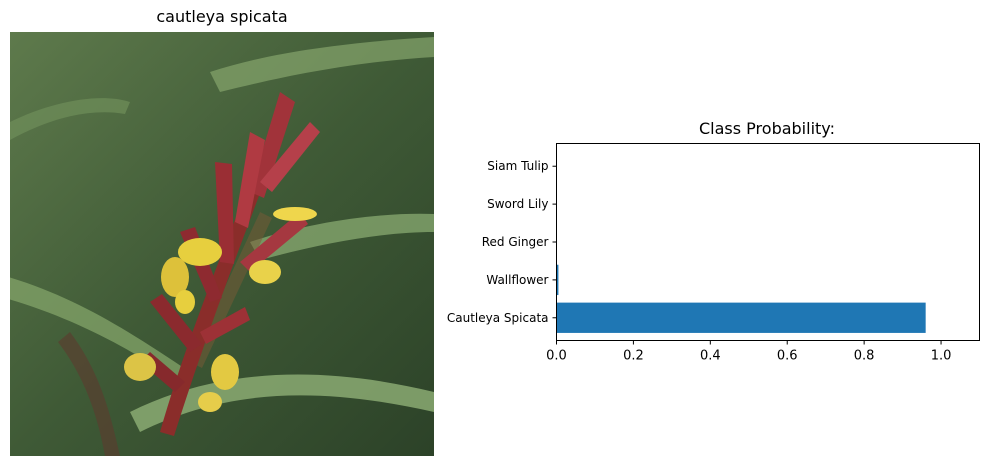  What do you see at coordinates (941, 356) in the screenshot?
I see `x-tick-label: 1.0` at bounding box center [941, 356].